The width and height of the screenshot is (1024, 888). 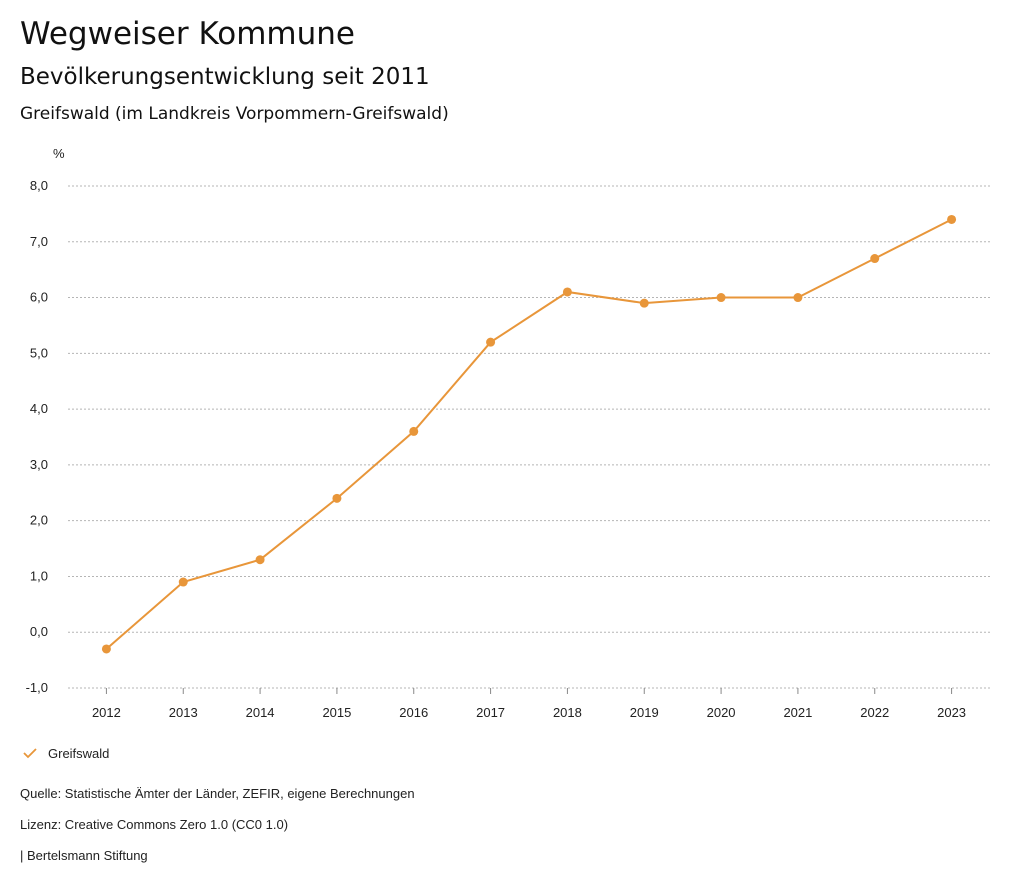 What do you see at coordinates (37, 687) in the screenshot?
I see `y-tick-label: -1,0` at bounding box center [37, 687].